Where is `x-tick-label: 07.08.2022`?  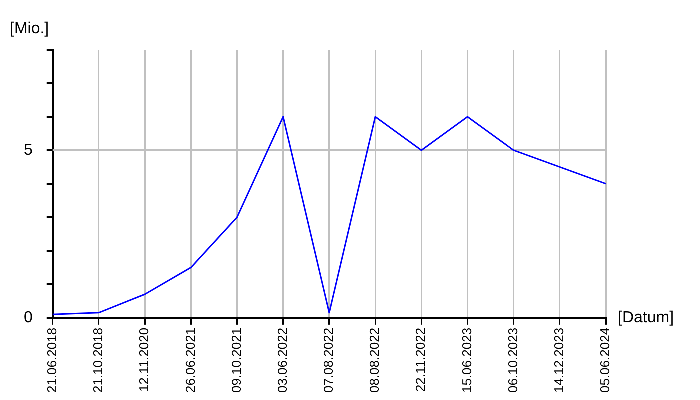 x-tick-label: 07.08.2022 is located at coordinates (328, 361).